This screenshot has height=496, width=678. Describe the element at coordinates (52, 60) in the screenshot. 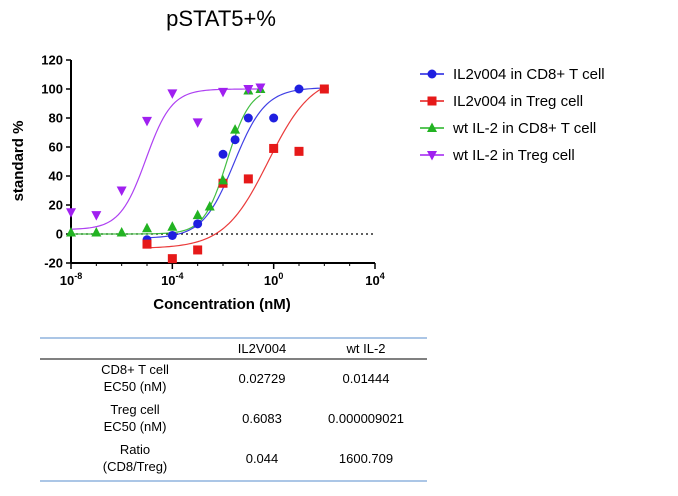

I see `y-tick-label: 120` at that location.